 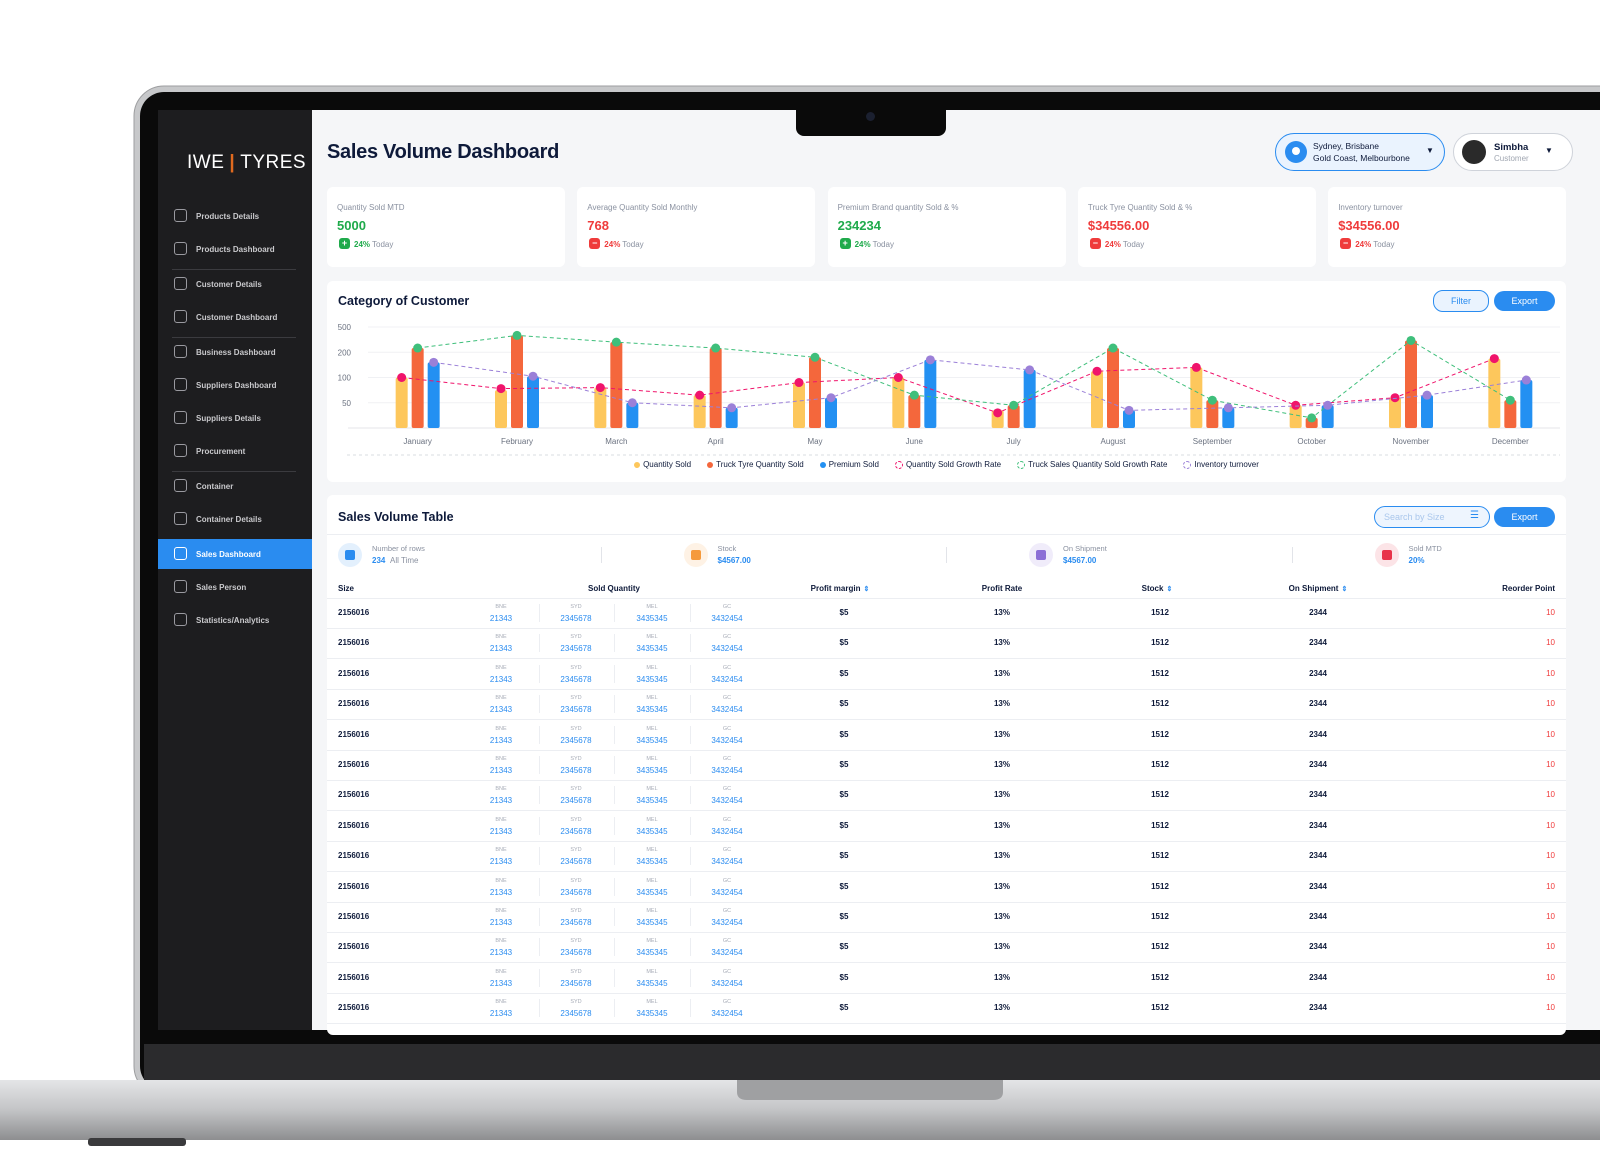 What do you see at coordinates (1157, 588) in the screenshot?
I see `column-header: Stock ⇕` at bounding box center [1157, 588].